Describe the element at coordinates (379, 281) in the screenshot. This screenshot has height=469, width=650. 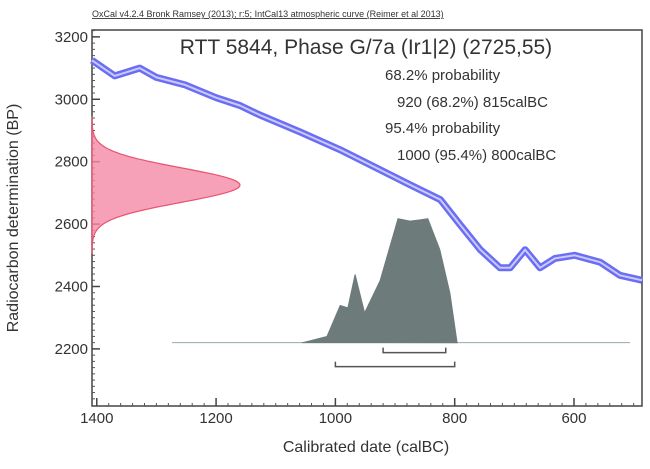
I see `calibrated-distribution` at that location.